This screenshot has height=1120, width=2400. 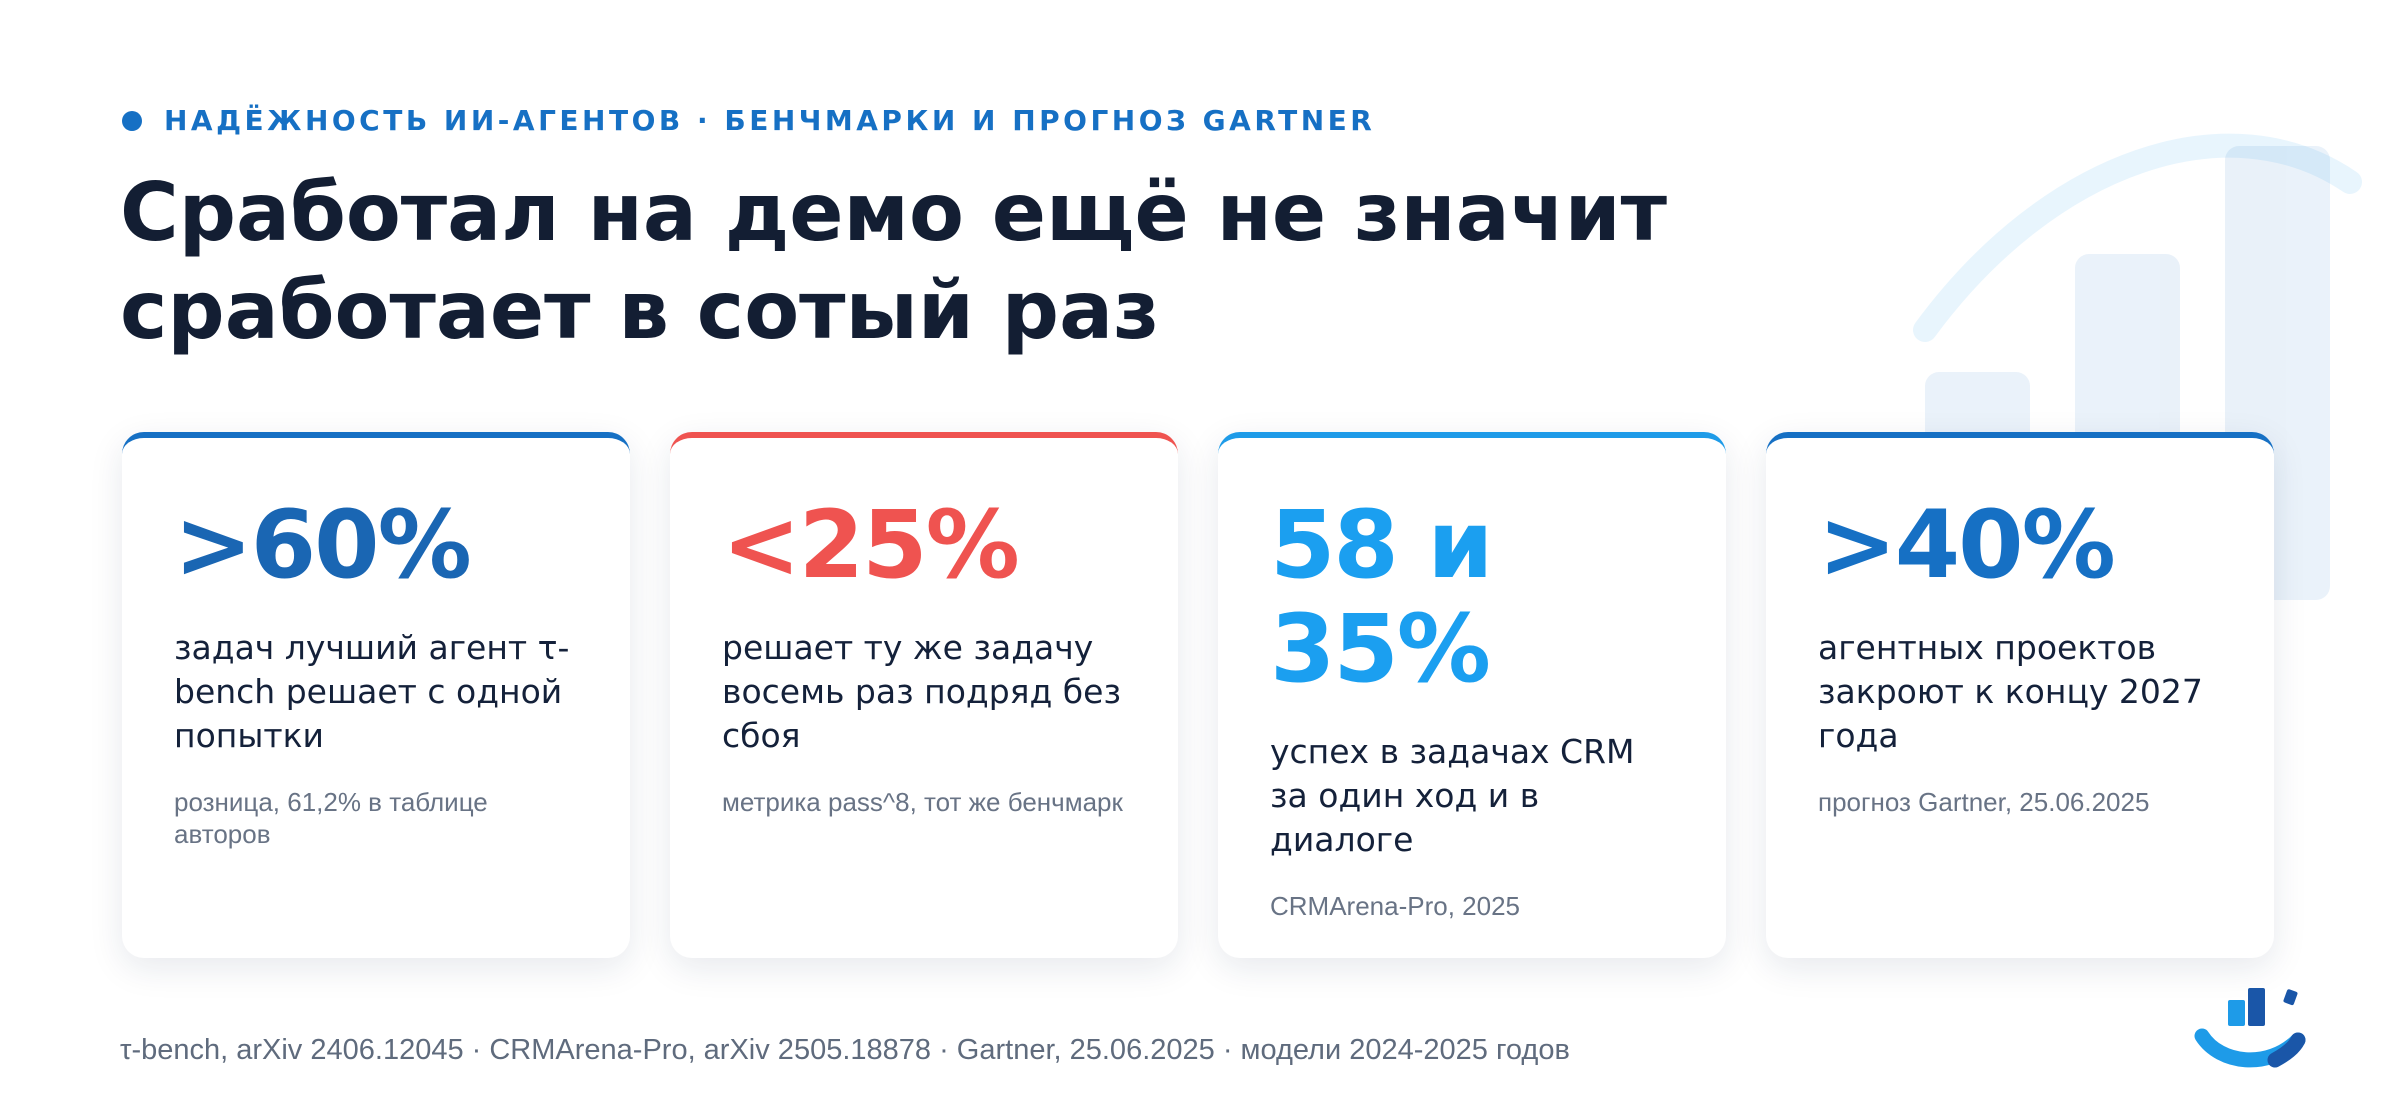 I want to click on bullet-dot-icon, so click(x=132, y=120).